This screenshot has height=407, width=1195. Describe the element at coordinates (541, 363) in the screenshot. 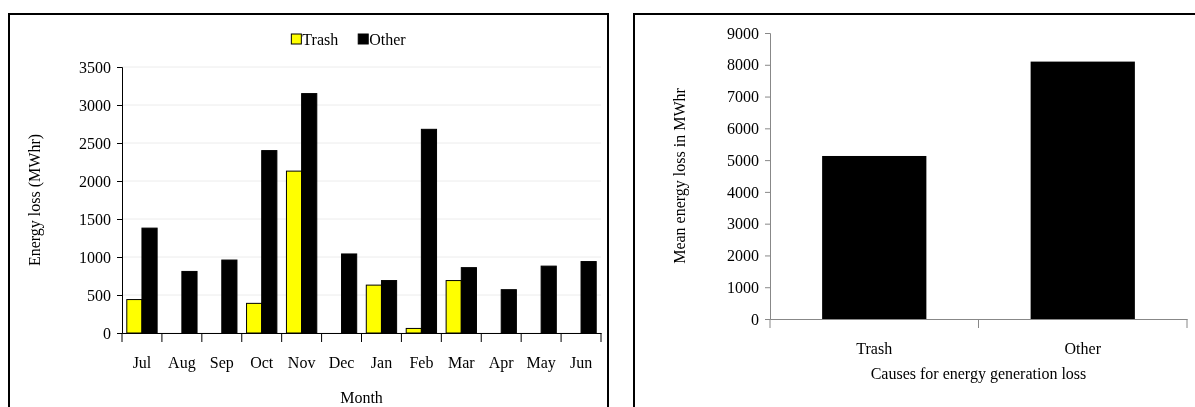

I see `x-tick-label: May` at that location.